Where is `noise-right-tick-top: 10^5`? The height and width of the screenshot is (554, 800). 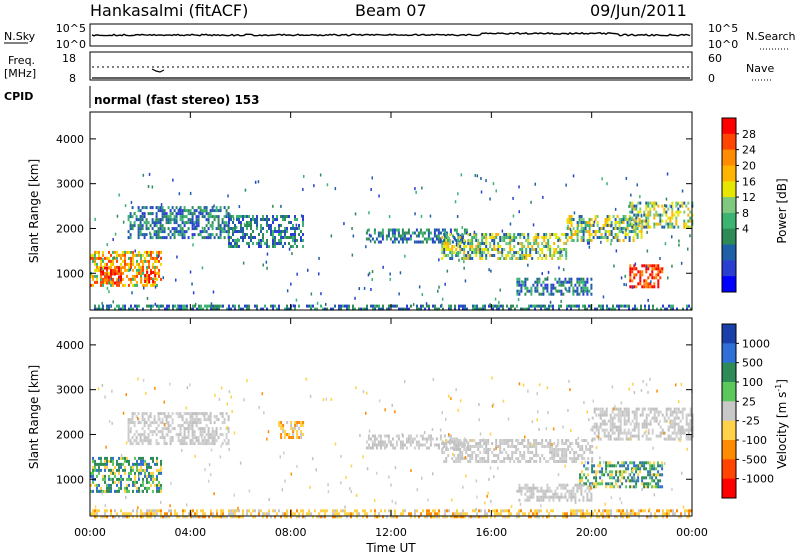 noise-right-tick-top: 10^5 is located at coordinates (723, 28).